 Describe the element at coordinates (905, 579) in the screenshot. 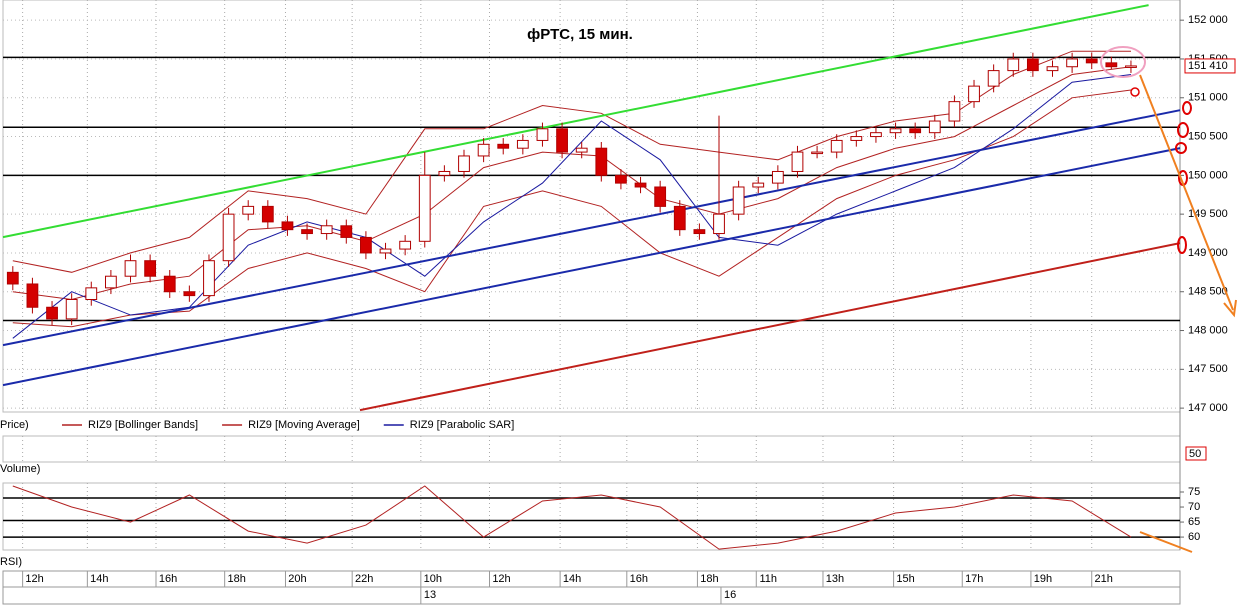

I see `x-tick-label: 15h` at that location.